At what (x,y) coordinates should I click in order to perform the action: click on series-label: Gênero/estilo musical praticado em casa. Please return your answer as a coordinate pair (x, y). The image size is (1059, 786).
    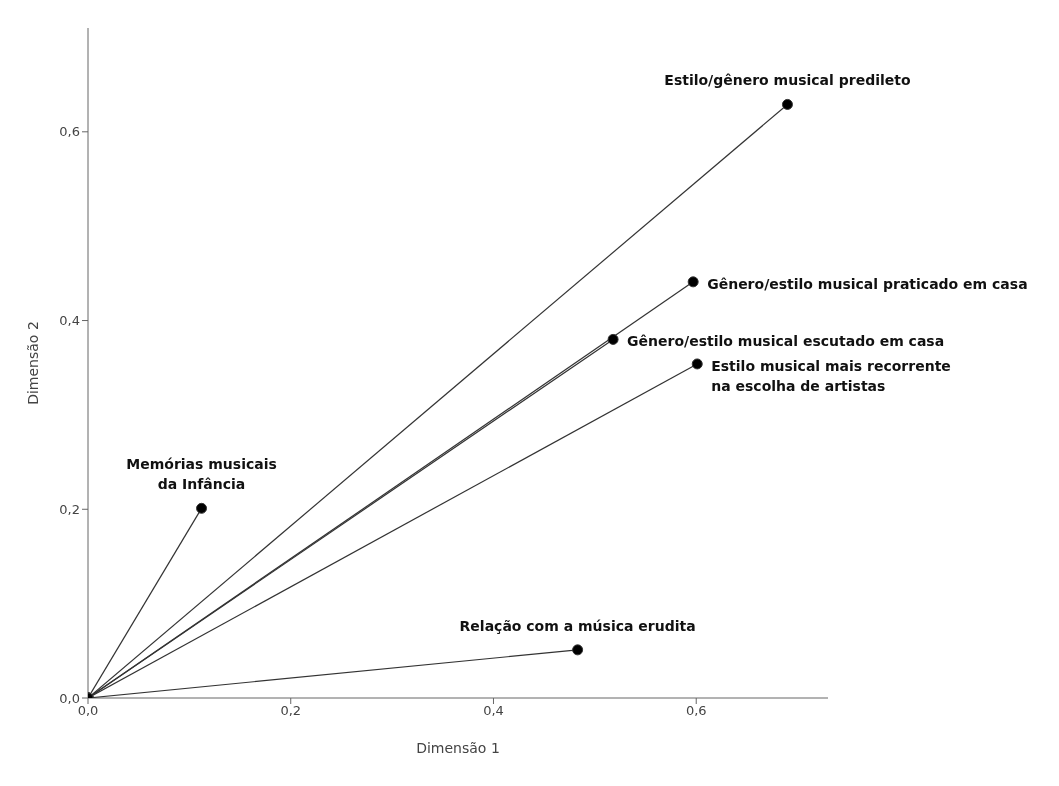
    Looking at the image, I should click on (867, 283).